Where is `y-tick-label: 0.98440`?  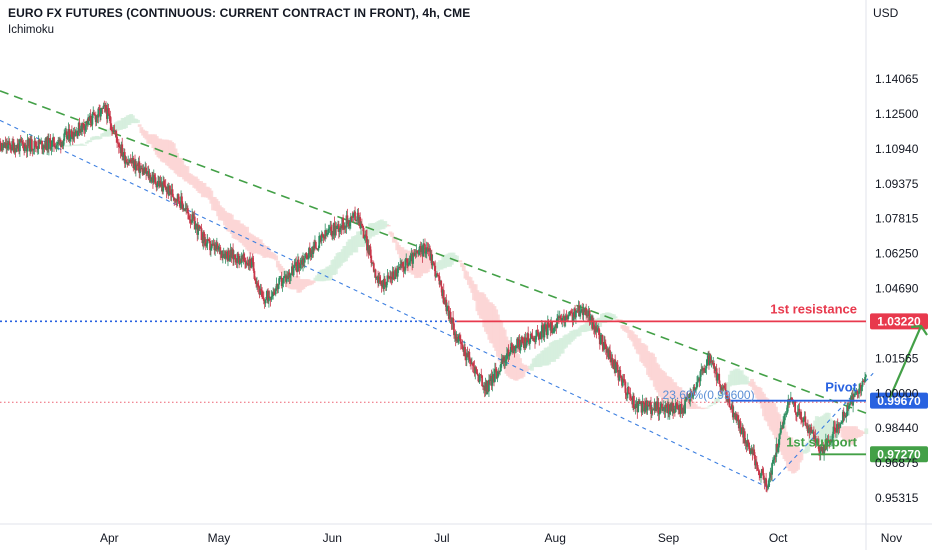 y-tick-label: 0.98440 is located at coordinates (897, 428).